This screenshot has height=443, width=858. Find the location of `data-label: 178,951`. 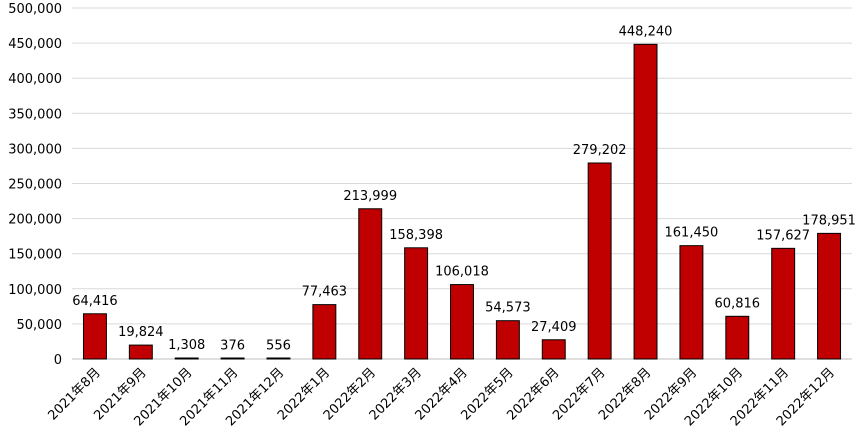

data-label: 178,951 is located at coordinates (829, 220).